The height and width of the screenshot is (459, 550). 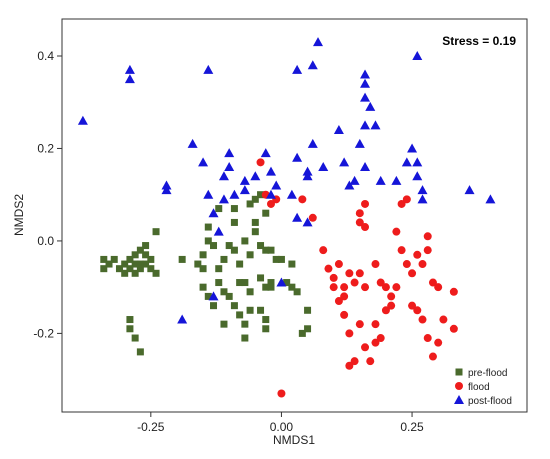 I want to click on legend: pre-flood flood post-flood, so click(x=483, y=387).